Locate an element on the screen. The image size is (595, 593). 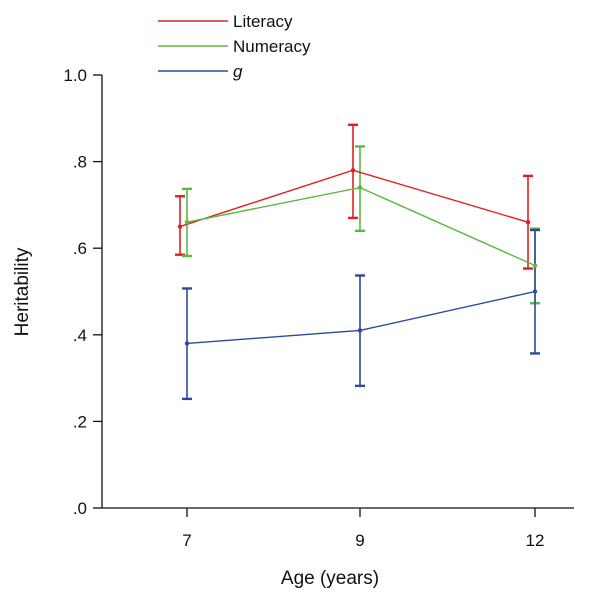
x-tick-label: 7 is located at coordinates (186, 540).